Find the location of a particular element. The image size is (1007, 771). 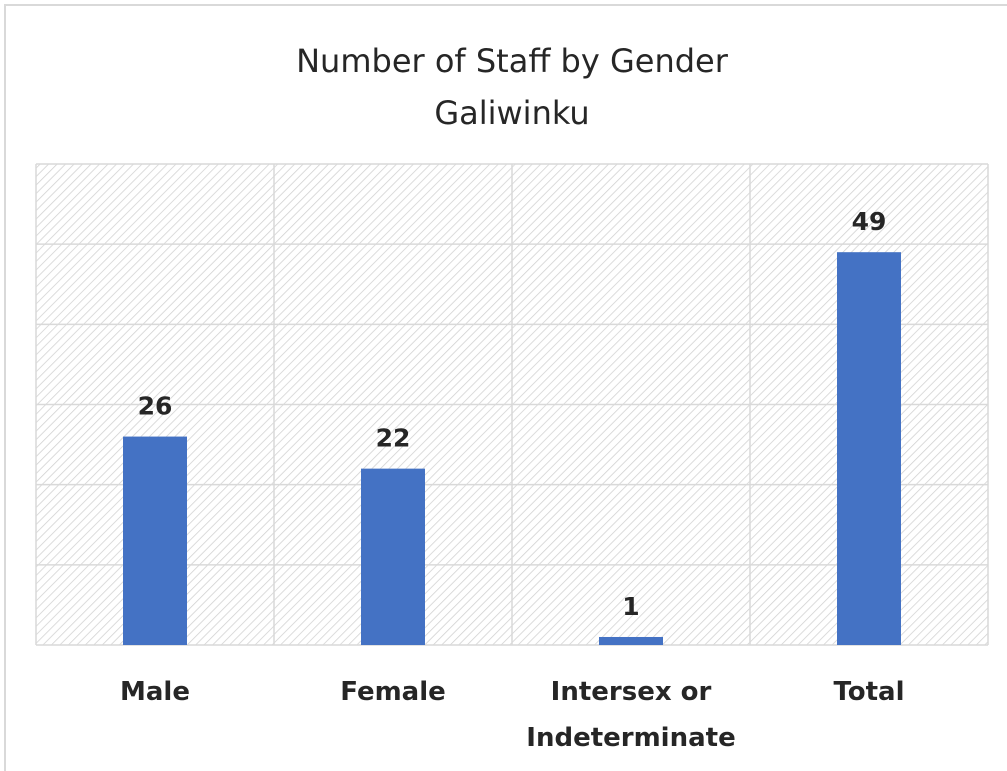

x-tick-label: Male is located at coordinates (155, 692).